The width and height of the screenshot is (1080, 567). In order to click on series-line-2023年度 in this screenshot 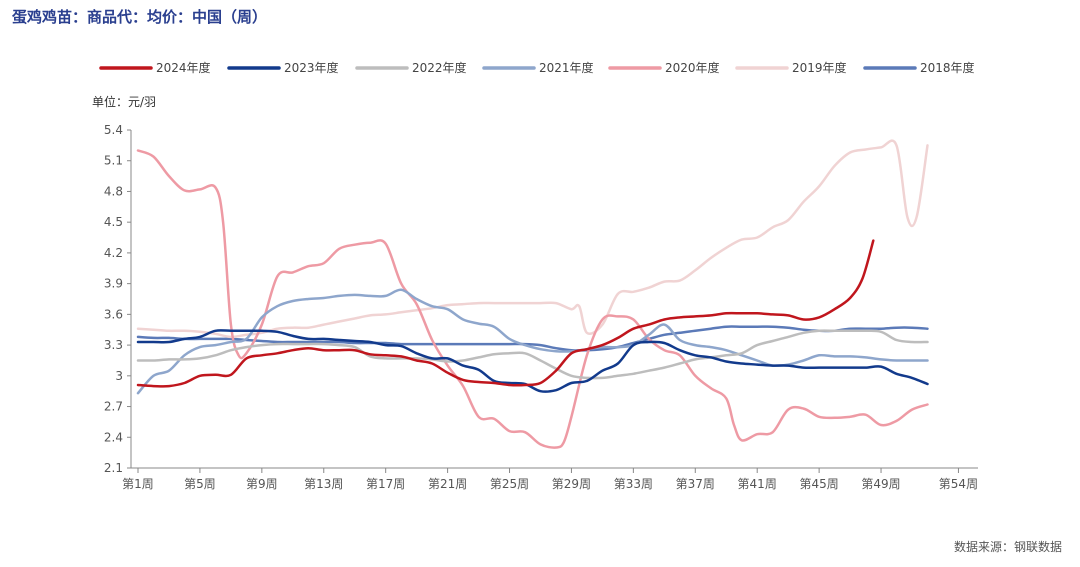, I will do `click(532, 361)`.